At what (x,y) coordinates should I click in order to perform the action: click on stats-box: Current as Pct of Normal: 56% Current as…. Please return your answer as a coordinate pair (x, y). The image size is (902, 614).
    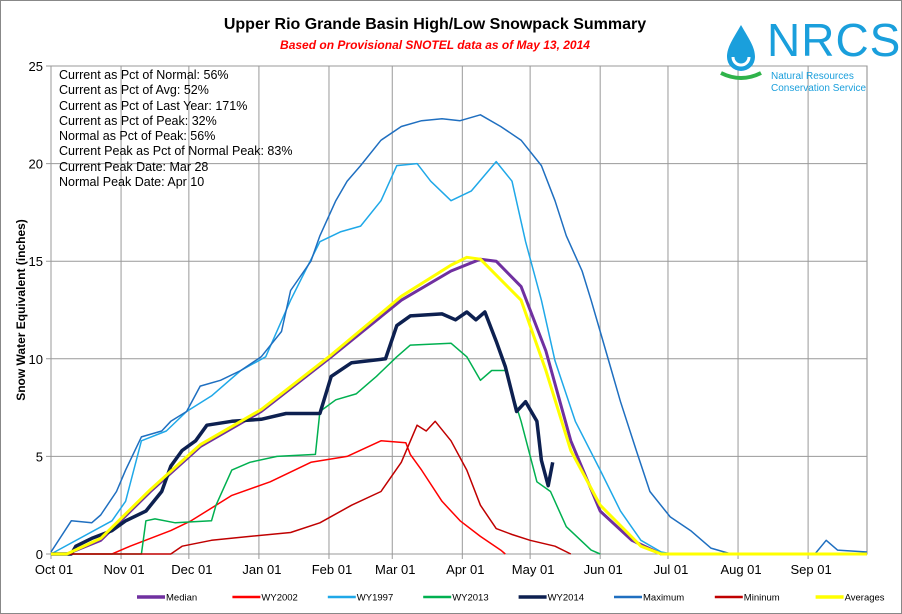
    Looking at the image, I should click on (175, 129).